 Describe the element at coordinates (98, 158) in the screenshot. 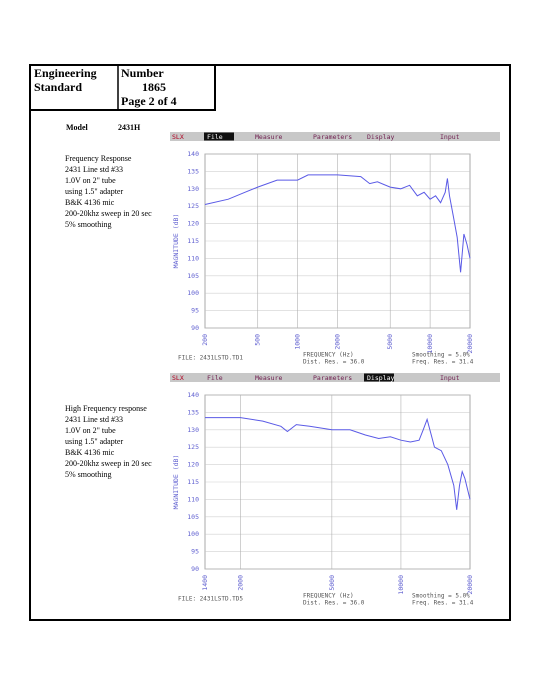

I see `description-line: Frequency Response` at that location.